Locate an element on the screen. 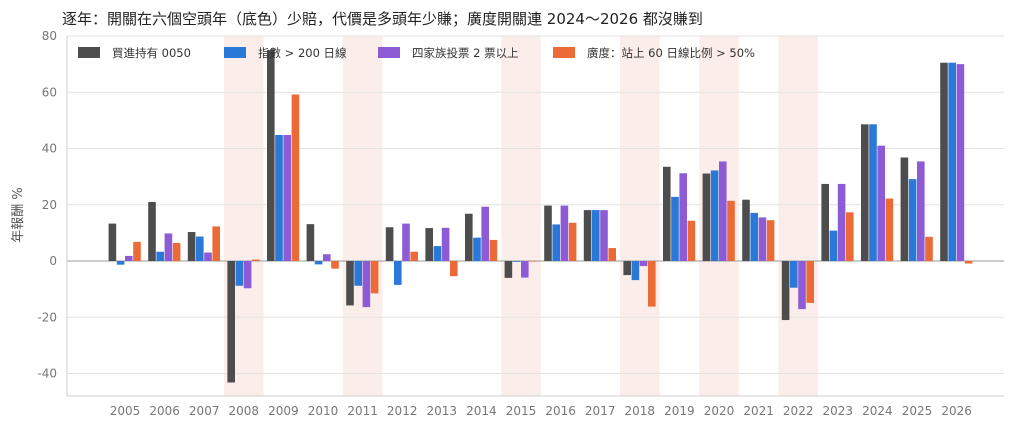 This screenshot has height=430, width=1024. bar-2013-s4 is located at coordinates (454, 269).